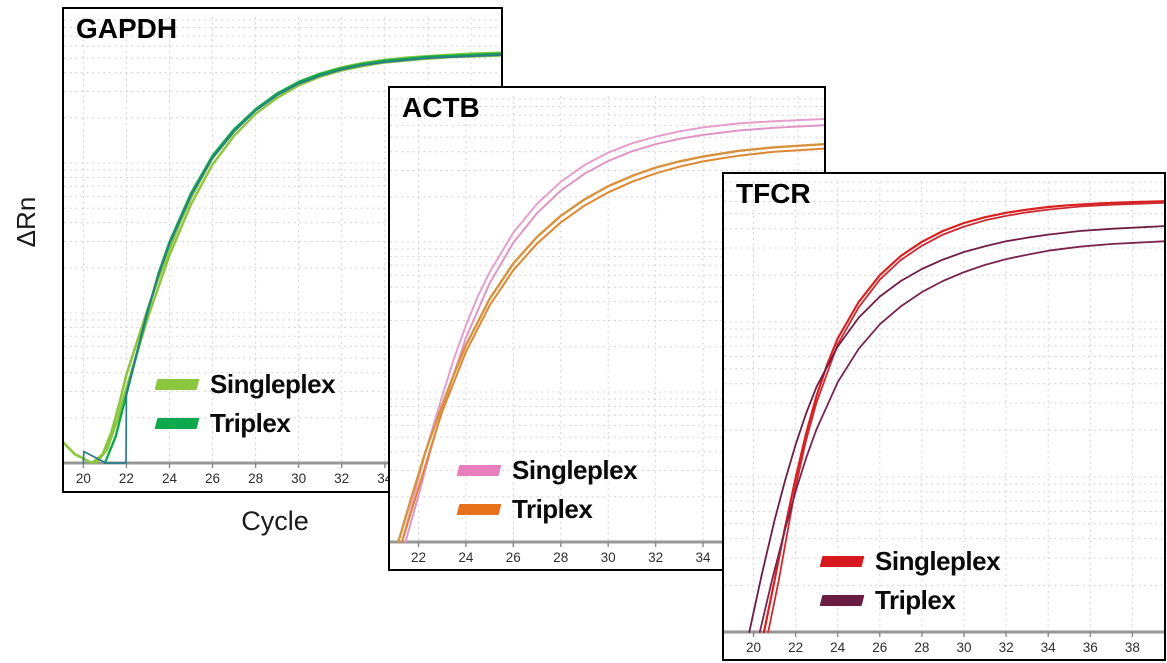 The width and height of the screenshot is (1167, 663). I want to click on legend-tfcr: Singleplex Triplex, so click(910, 586).